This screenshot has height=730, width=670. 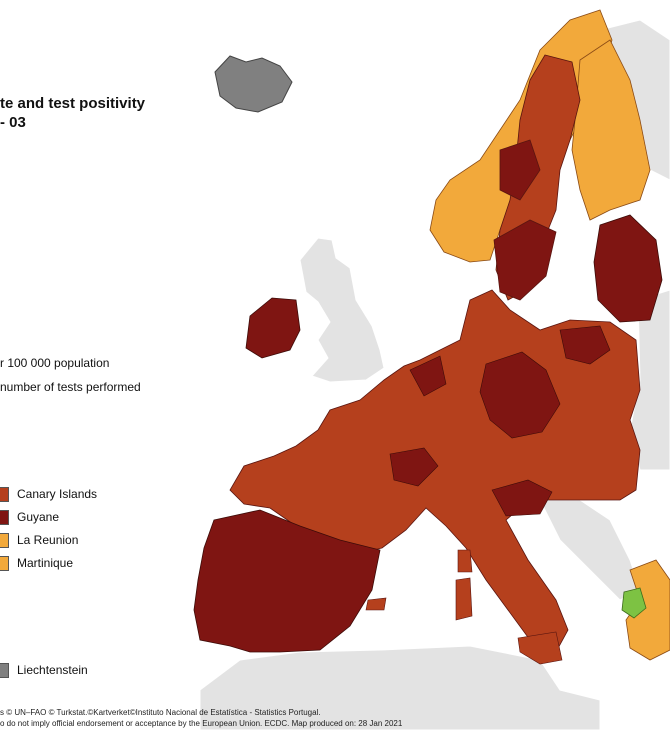 I want to click on legend-label: Martinique, so click(x=45, y=563).